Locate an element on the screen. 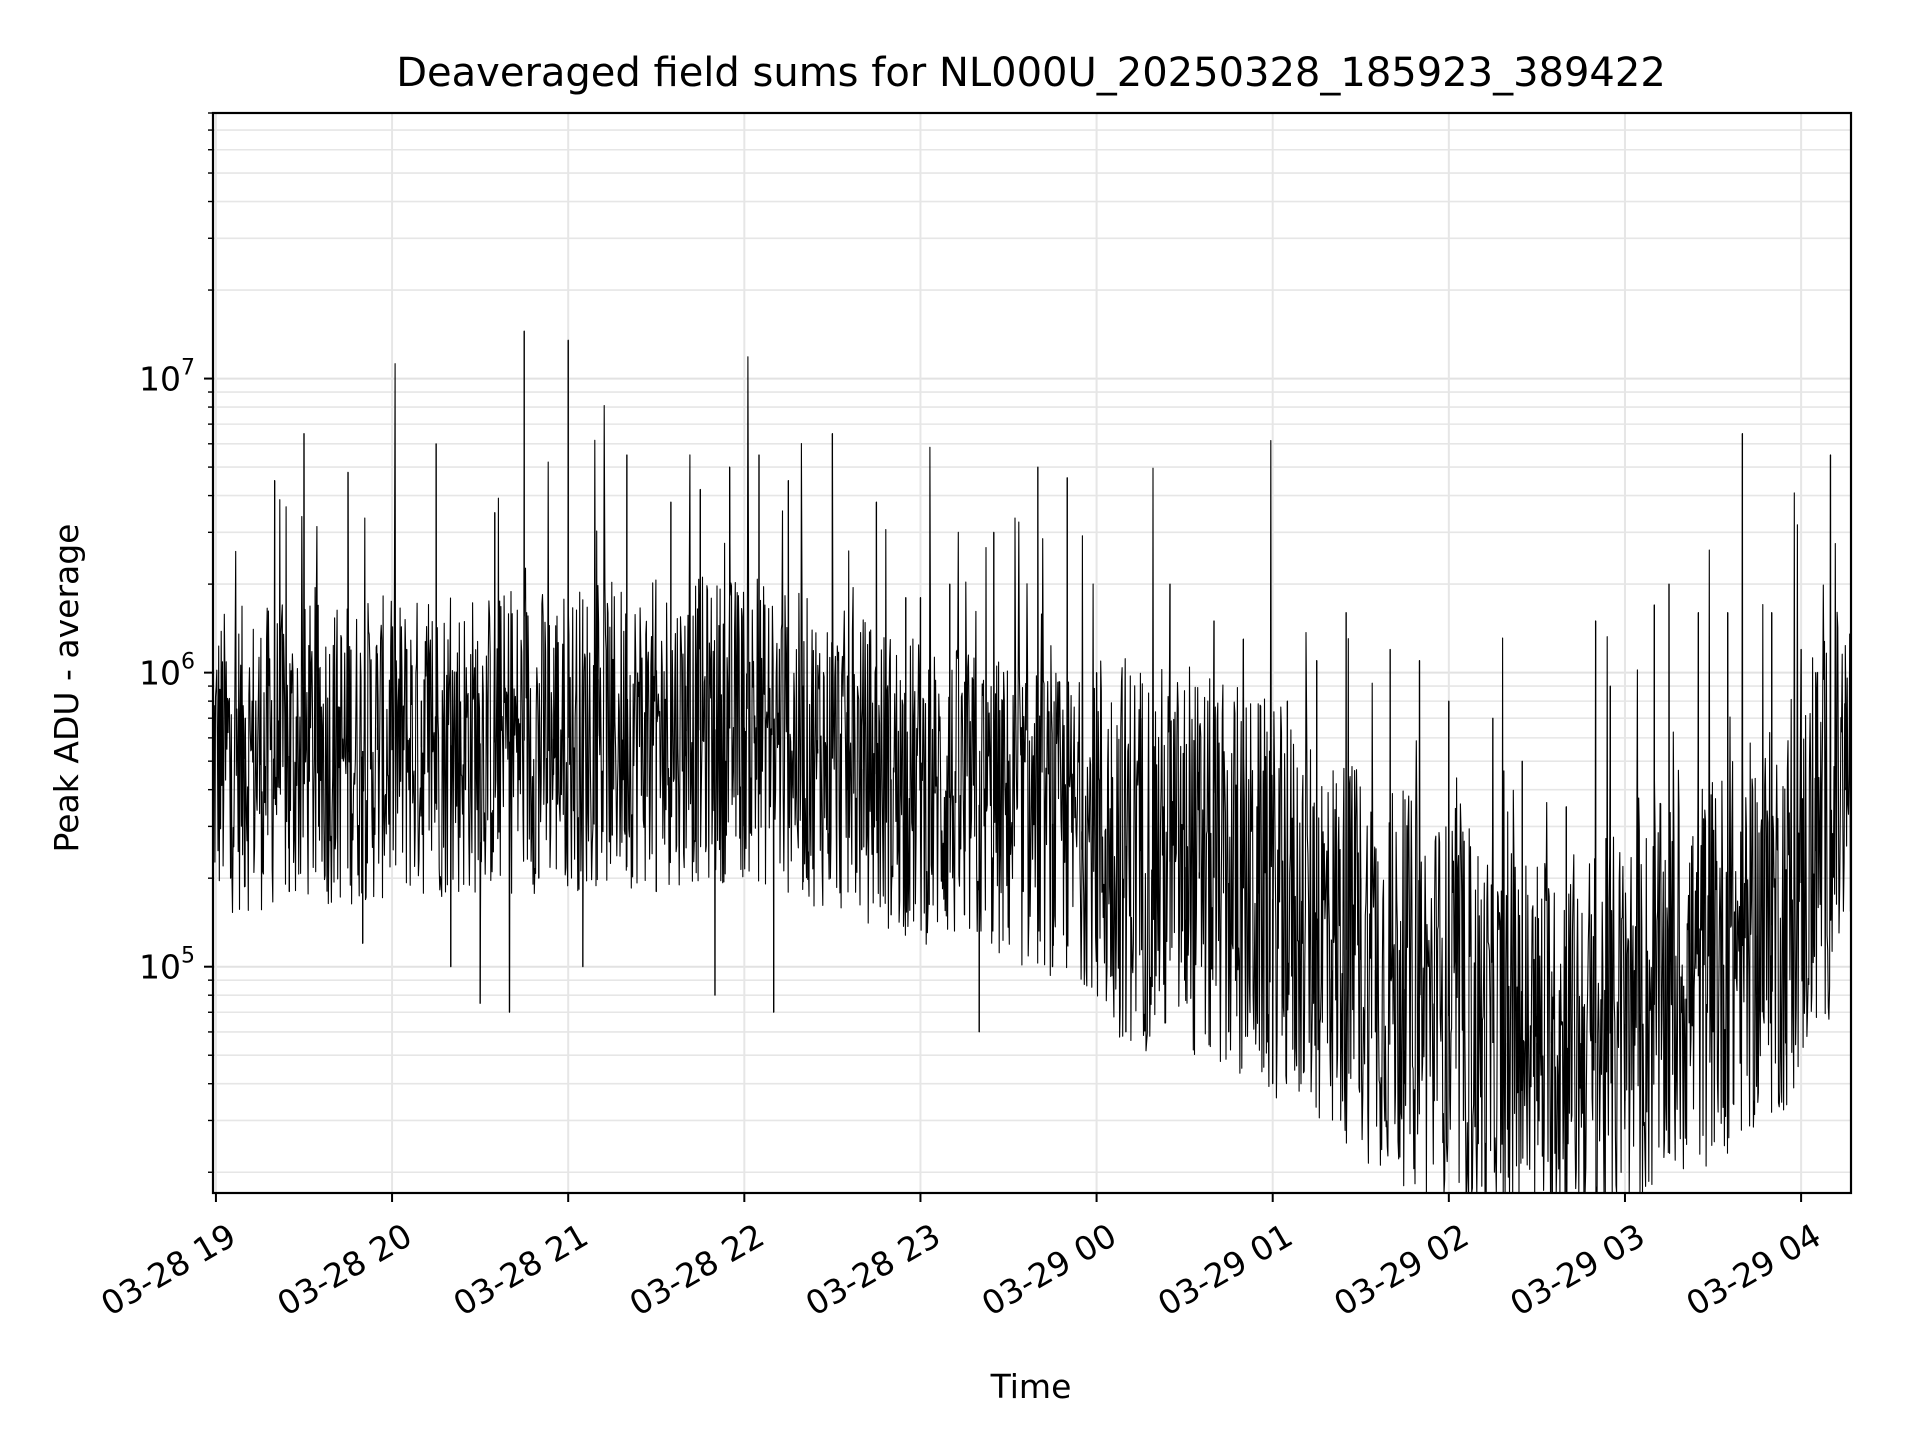  y-axis: 10⁵ 10⁶ 10⁷ is located at coordinates (176, 642).